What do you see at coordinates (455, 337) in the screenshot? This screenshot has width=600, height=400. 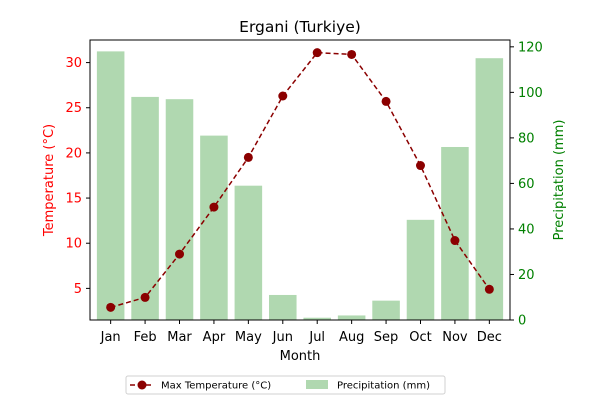 I see `x-tick-label: Nov` at bounding box center [455, 337].